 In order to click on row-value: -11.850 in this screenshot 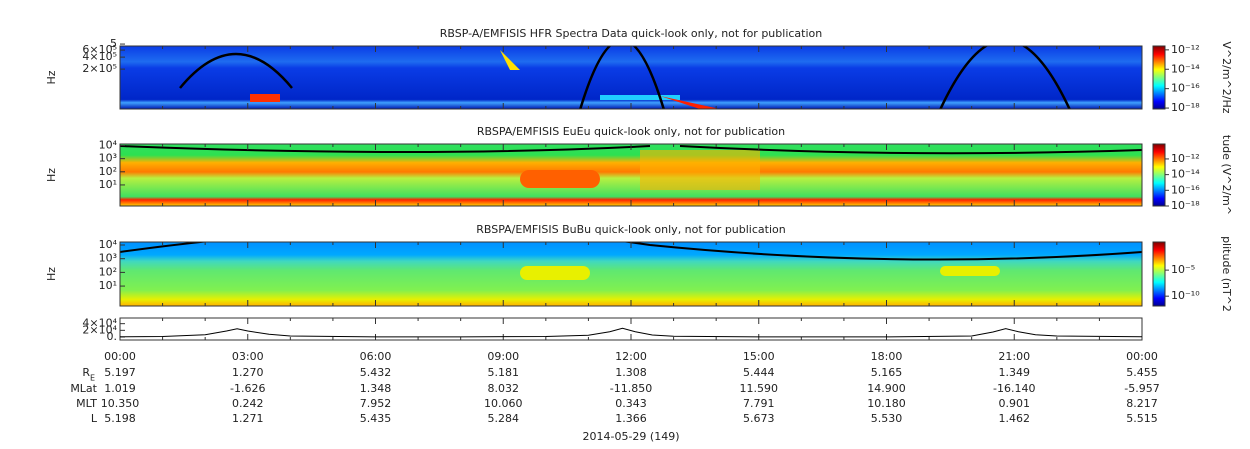, I will do `click(631, 388)`.